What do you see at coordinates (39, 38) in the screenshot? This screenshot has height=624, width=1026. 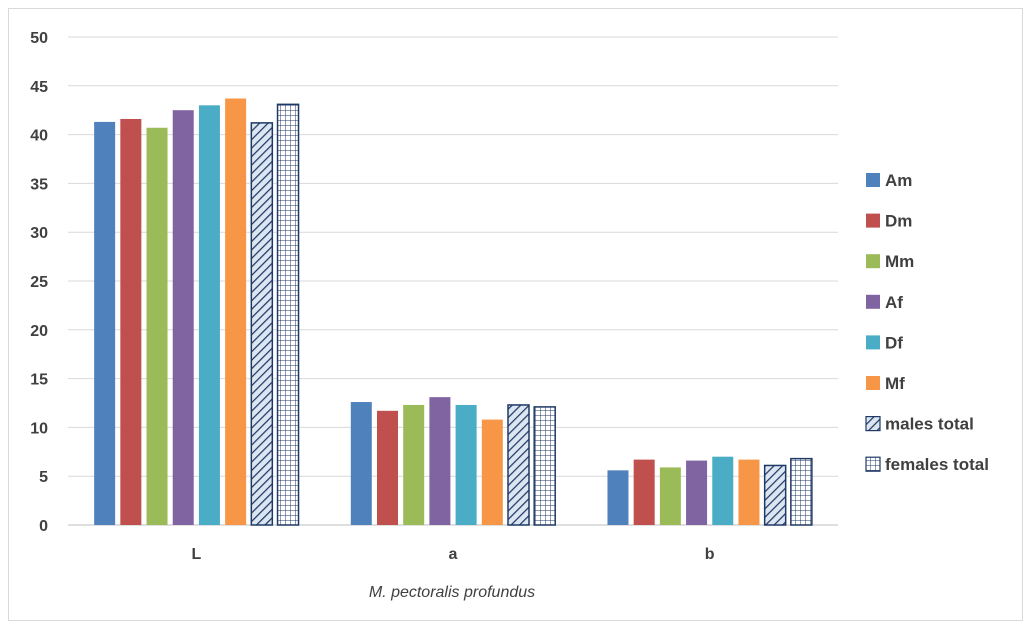 I see `y-tick-label: 50` at bounding box center [39, 38].